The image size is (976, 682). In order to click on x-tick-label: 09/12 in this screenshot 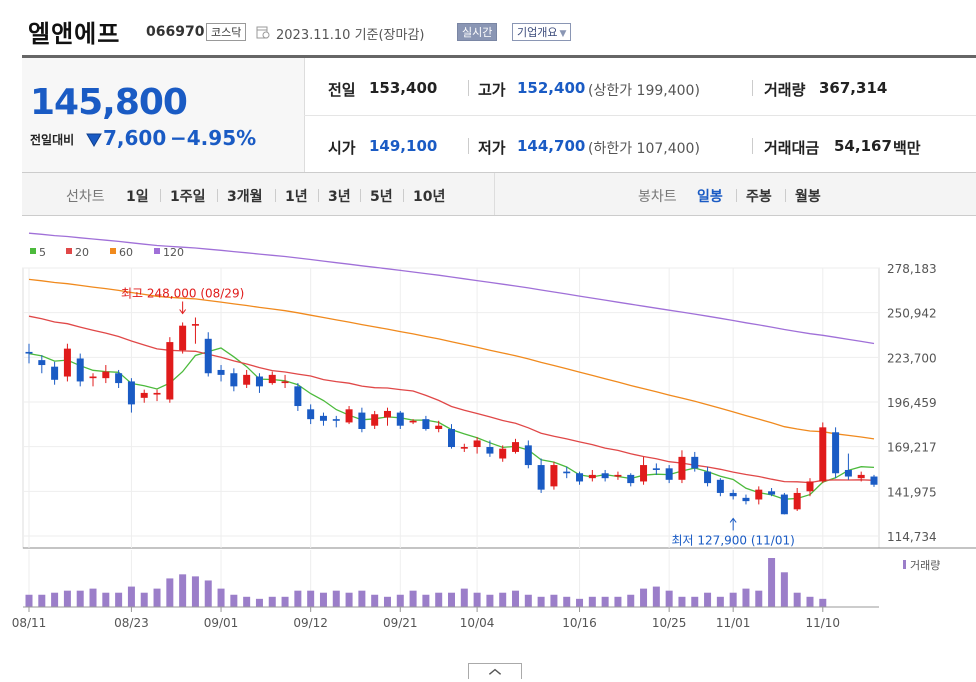, I will do `click(310, 623)`.